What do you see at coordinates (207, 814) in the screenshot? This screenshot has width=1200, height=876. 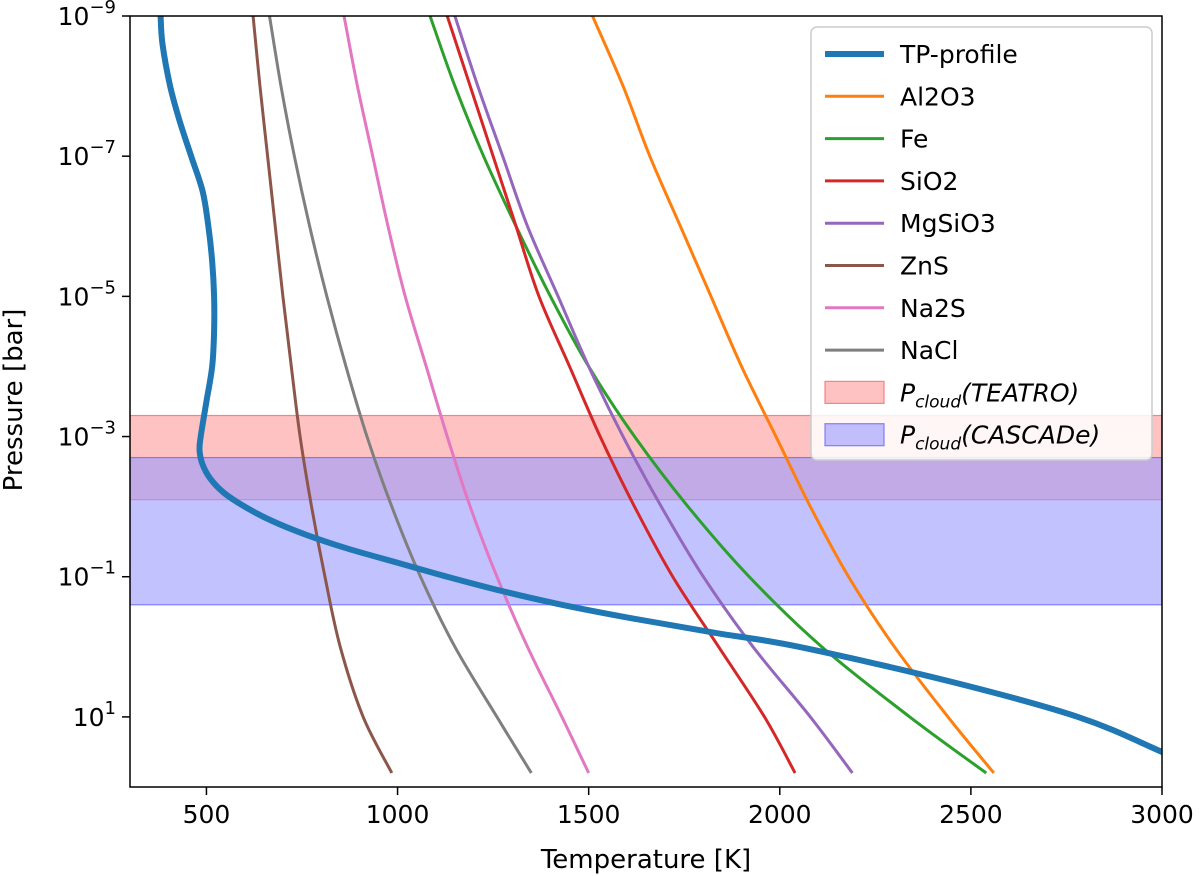 I see `x-tick-label: 500` at bounding box center [207, 814].